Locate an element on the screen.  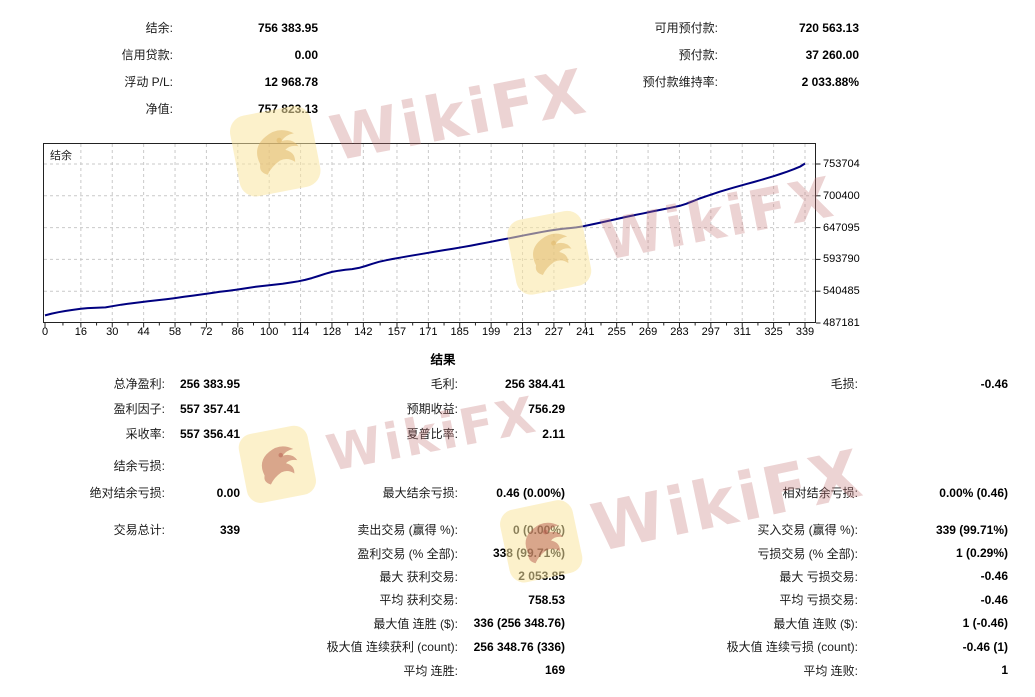
x-axis-tick-label: 157 is located at coordinates (397, 332).